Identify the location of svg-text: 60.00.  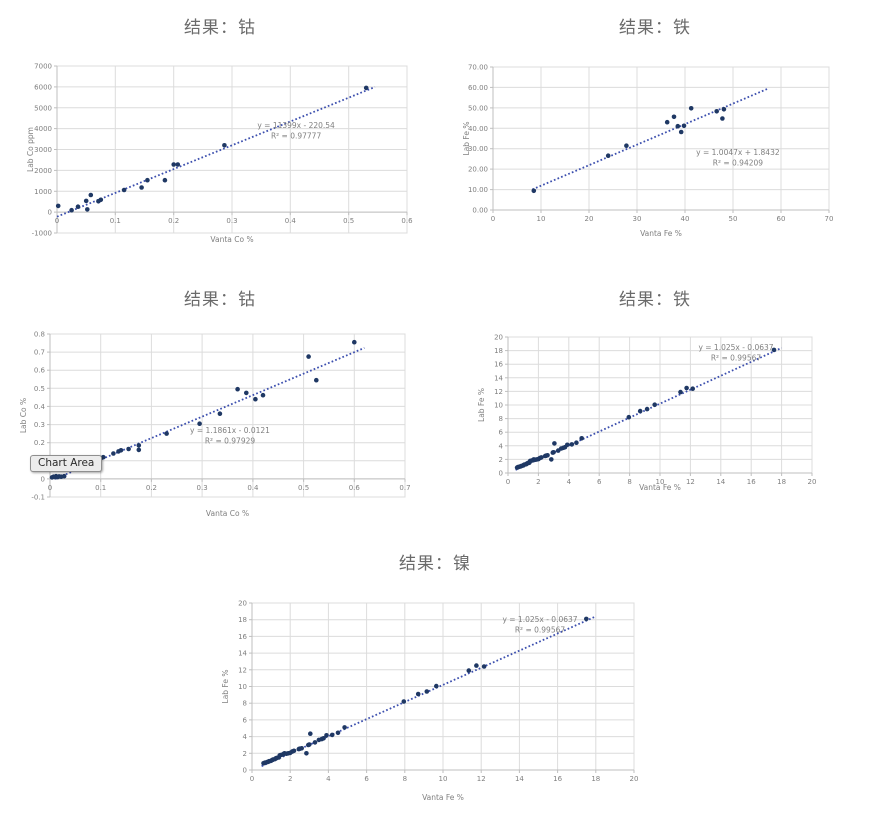
(478, 88).